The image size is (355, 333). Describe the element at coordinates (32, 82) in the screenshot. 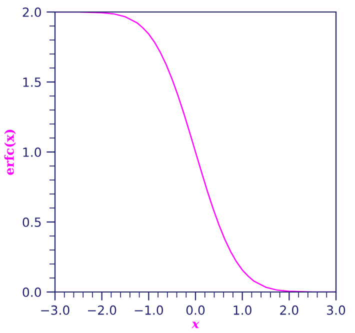

I see `y-tick-label: 1.5` at that location.